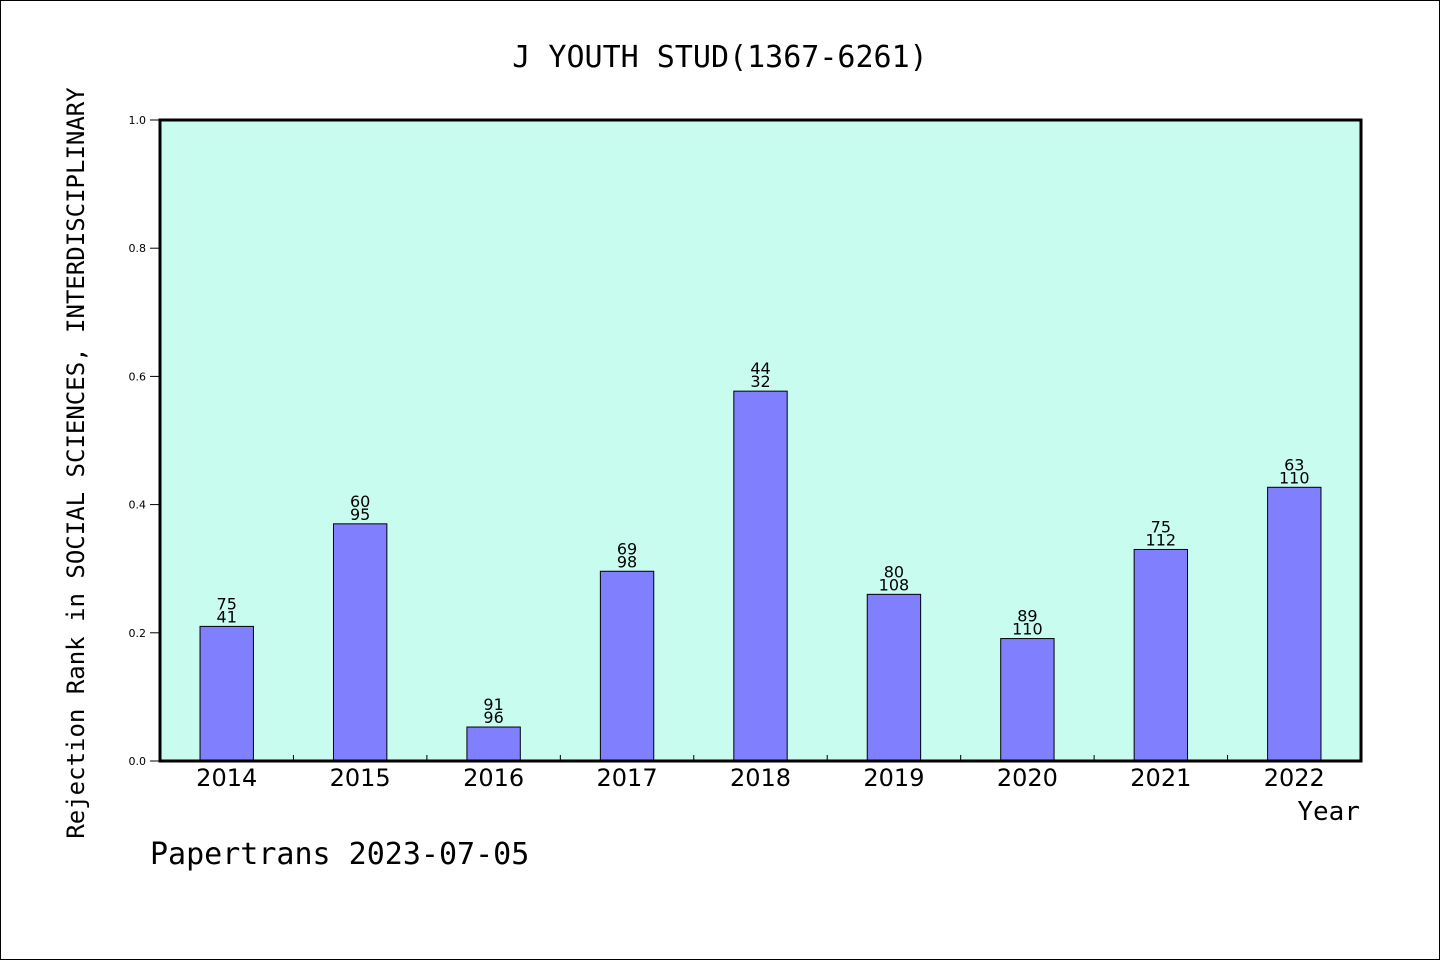  What do you see at coordinates (138, 248) in the screenshot?
I see `y-tick-label: 0.8` at bounding box center [138, 248].